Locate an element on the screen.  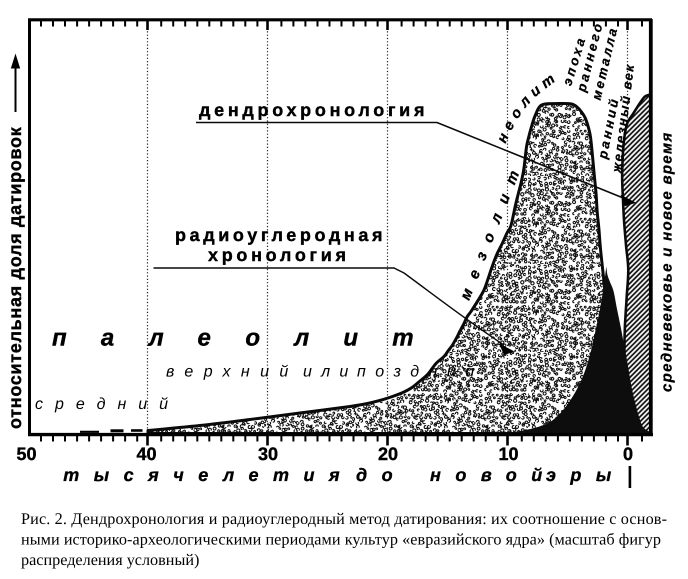
svg-text: 40 is located at coordinates (146, 454).